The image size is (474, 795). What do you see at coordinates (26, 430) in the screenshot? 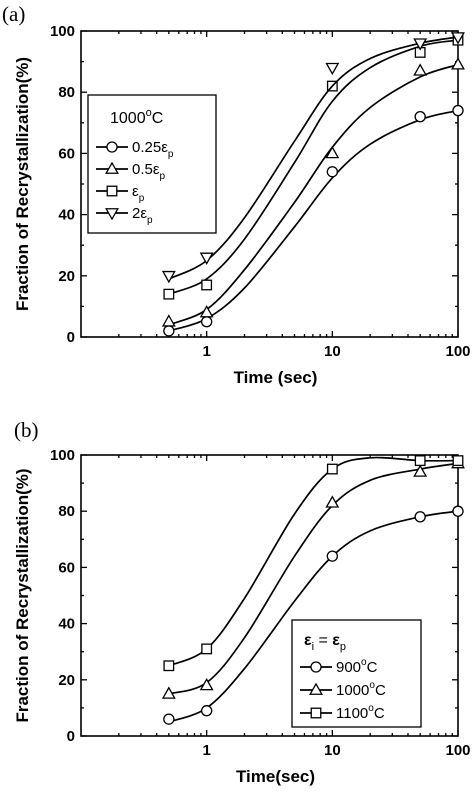
I see `panel-label: (b)` at bounding box center [26, 430].